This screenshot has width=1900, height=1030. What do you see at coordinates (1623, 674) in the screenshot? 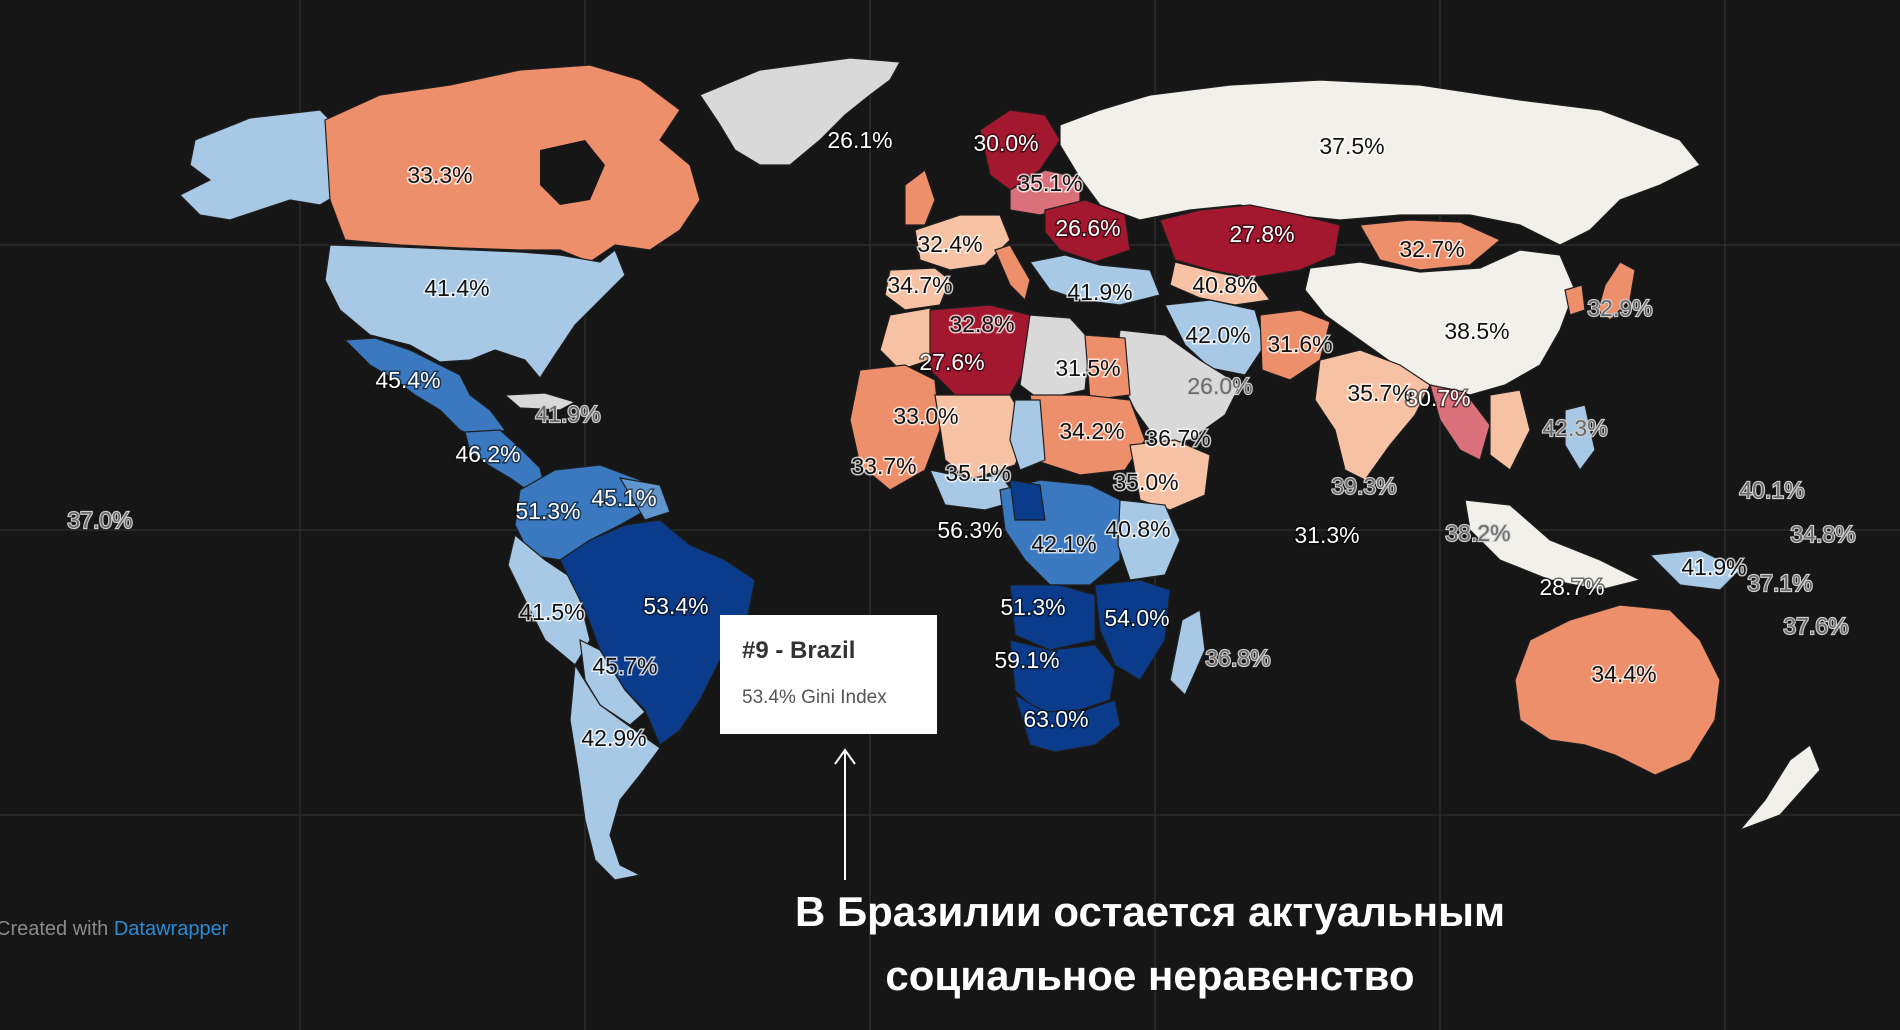
I see `value-label-australia: 34.4%` at bounding box center [1623, 674].